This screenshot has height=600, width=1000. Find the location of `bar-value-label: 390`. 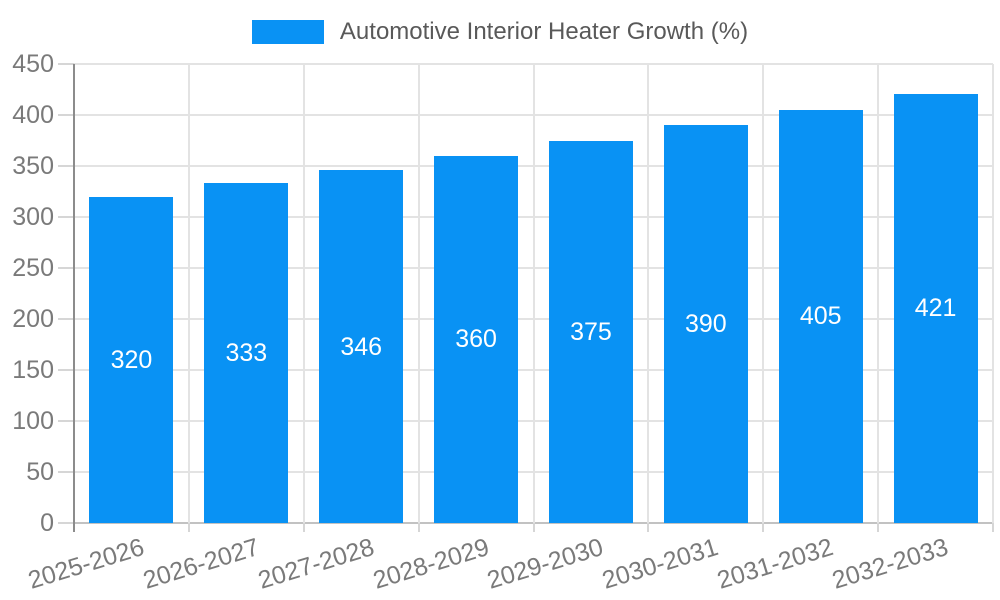

bar-value-label: 390 is located at coordinates (705, 324).